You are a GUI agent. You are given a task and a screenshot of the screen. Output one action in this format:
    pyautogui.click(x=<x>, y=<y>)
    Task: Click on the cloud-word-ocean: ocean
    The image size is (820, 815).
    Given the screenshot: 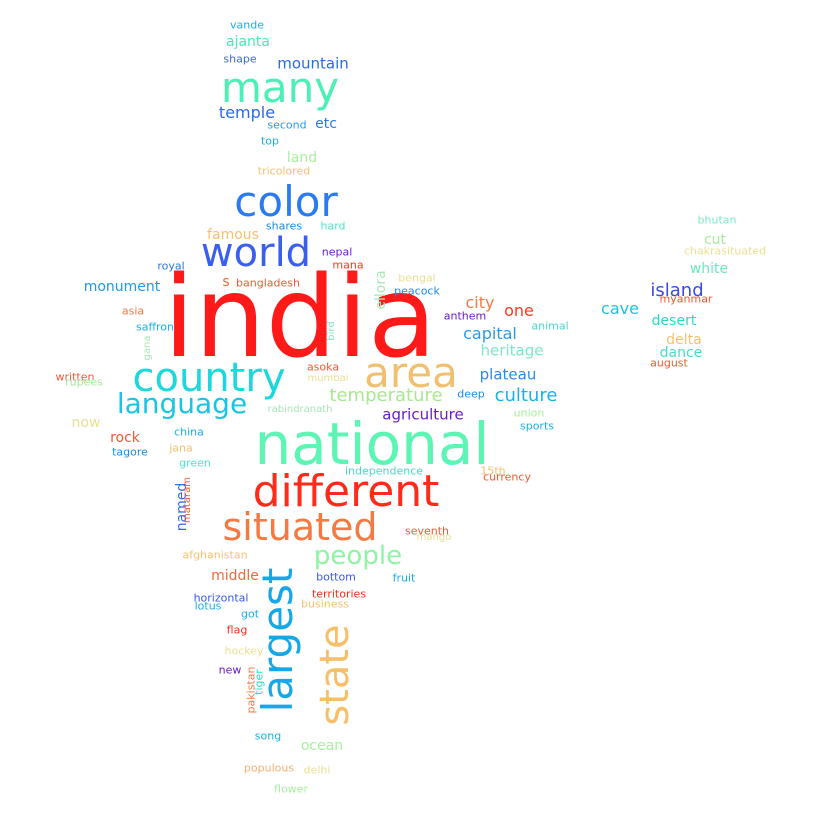 What is the action you would take?
    pyautogui.click(x=322, y=746)
    